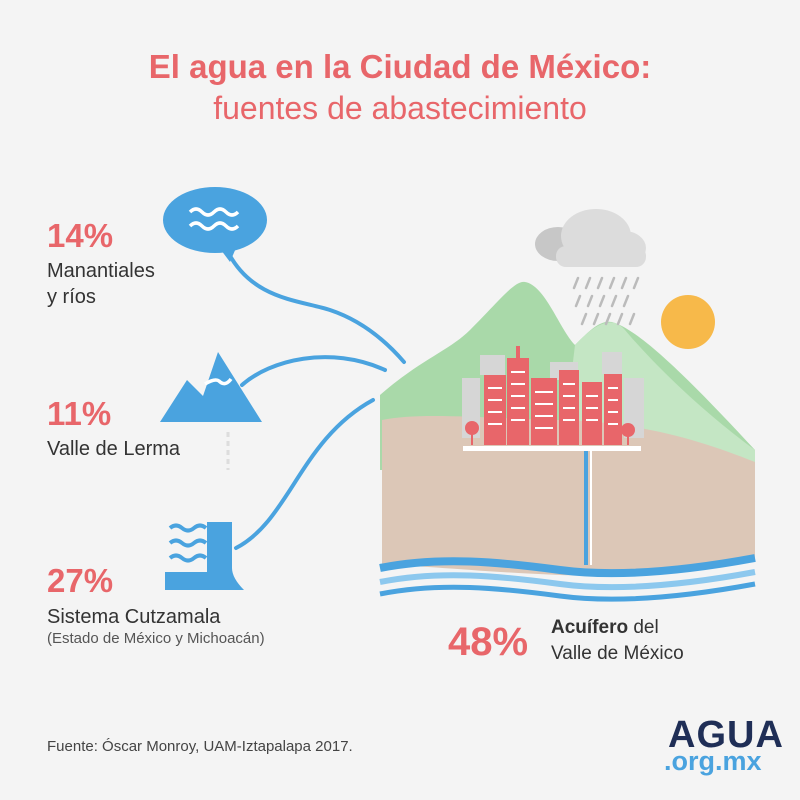  What do you see at coordinates (304, 474) in the screenshot?
I see `connector-cutzamala` at bounding box center [304, 474].